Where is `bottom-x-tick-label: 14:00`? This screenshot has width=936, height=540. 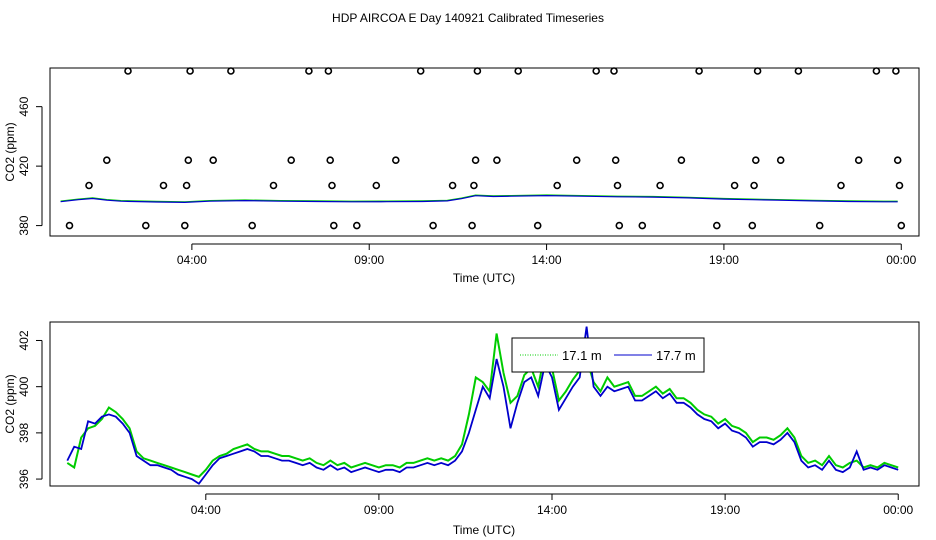 bottom-x-tick-label: 14:00 is located at coordinates (552, 510).